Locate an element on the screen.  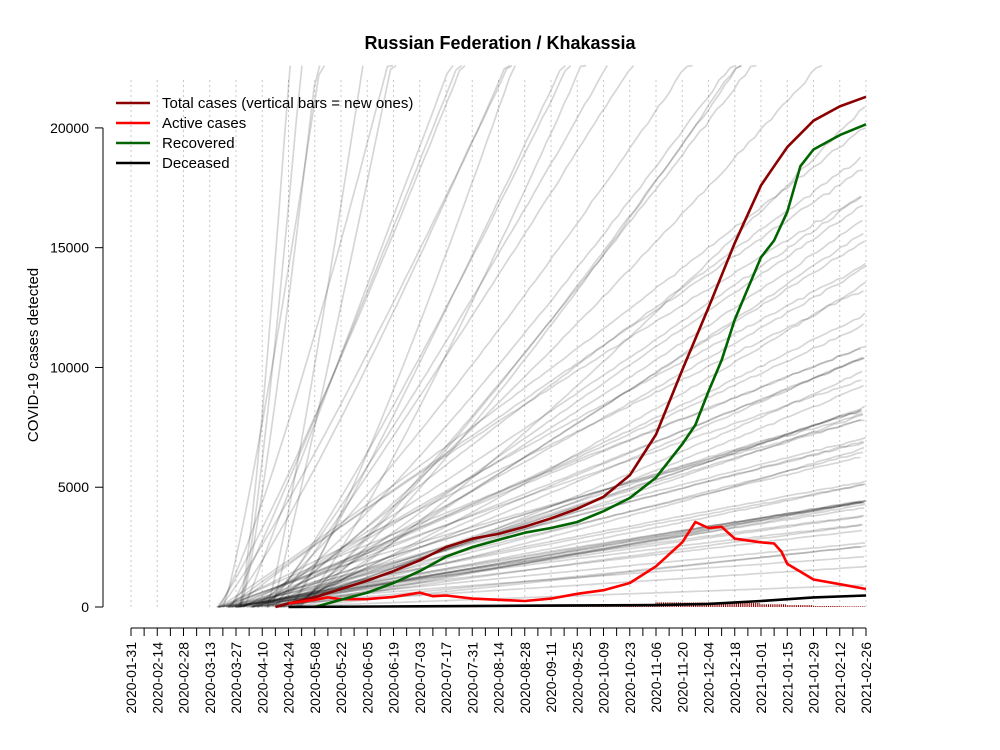
y-axis: 0 5000 10000 15000 20000 is located at coordinates (77, 367).